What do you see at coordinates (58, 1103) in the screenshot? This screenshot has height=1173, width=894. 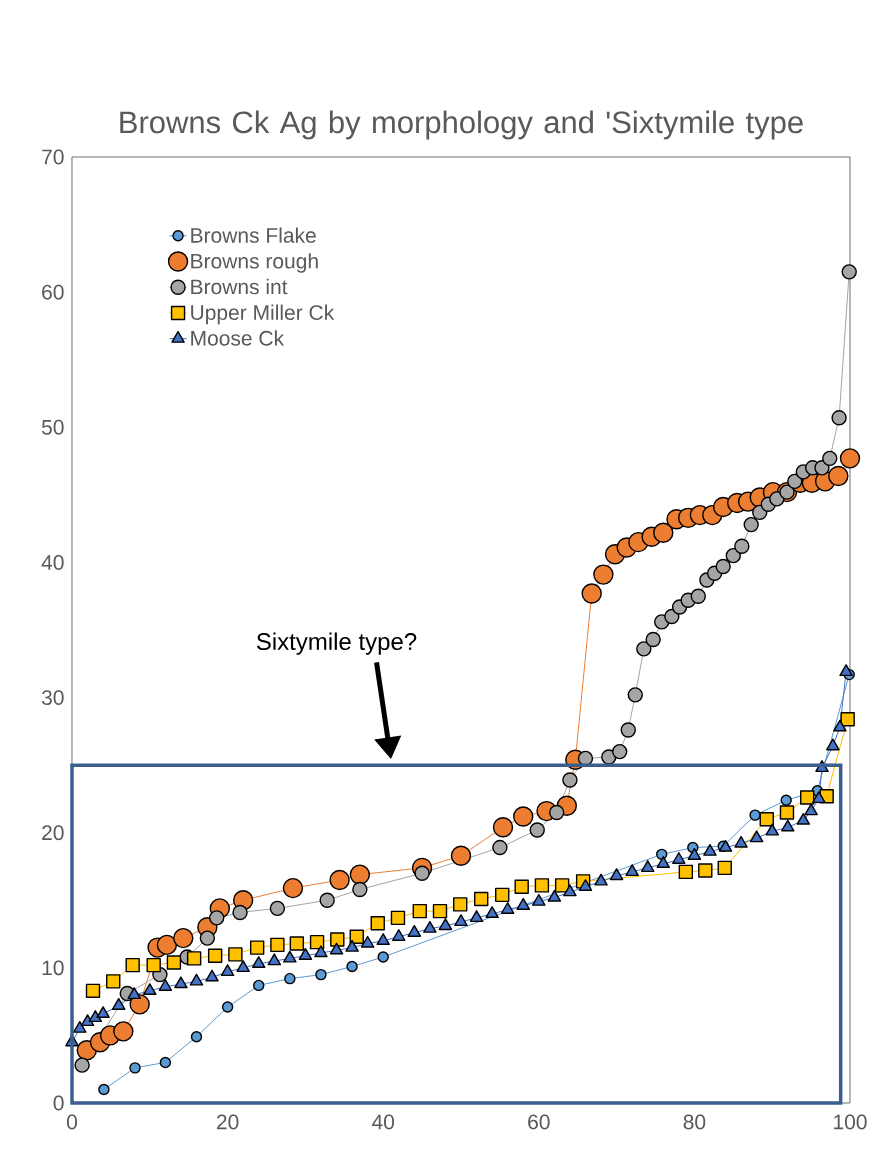 I see `y-tick-label: 0` at bounding box center [58, 1103].